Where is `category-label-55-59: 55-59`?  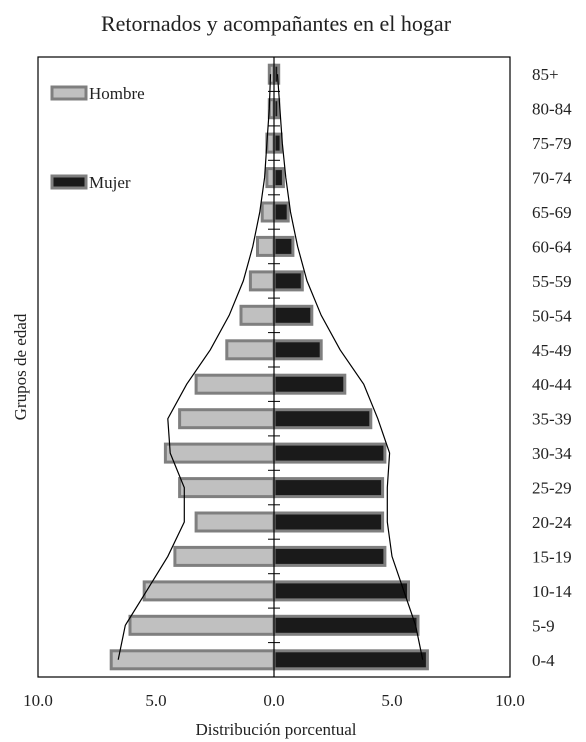 category-label-55-59: 55-59 is located at coordinates (552, 281).